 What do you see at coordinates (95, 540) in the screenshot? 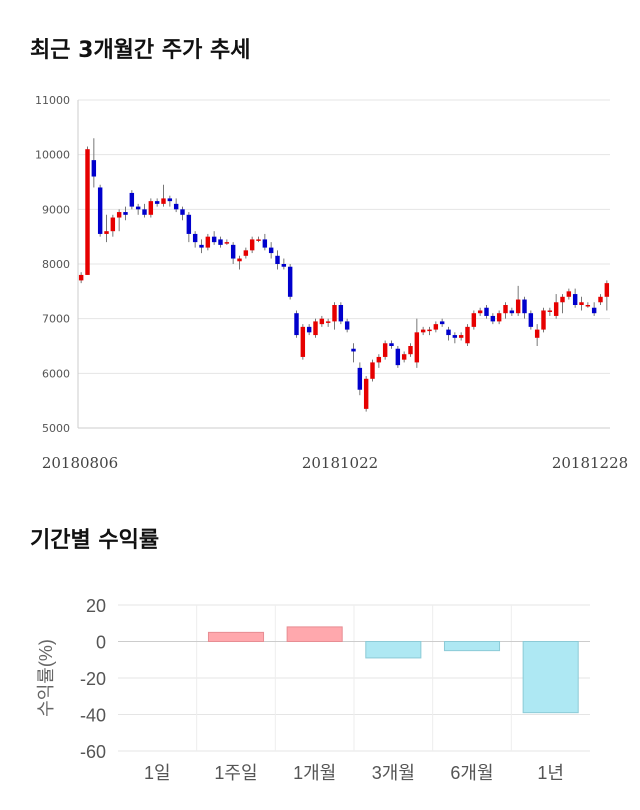
I see `period-returns-title: 기간별 수익률` at bounding box center [95, 540].